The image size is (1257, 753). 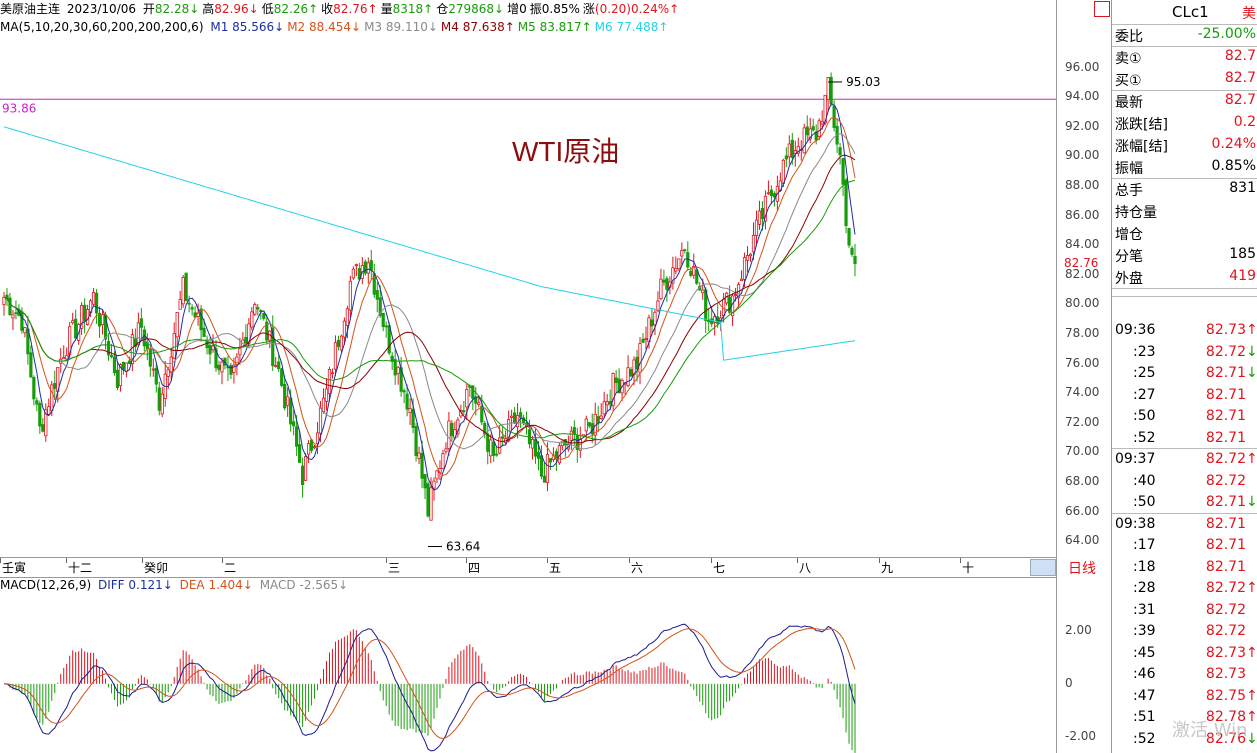 I want to click on ma-item: M4 87.638↑, so click(x=477, y=27).